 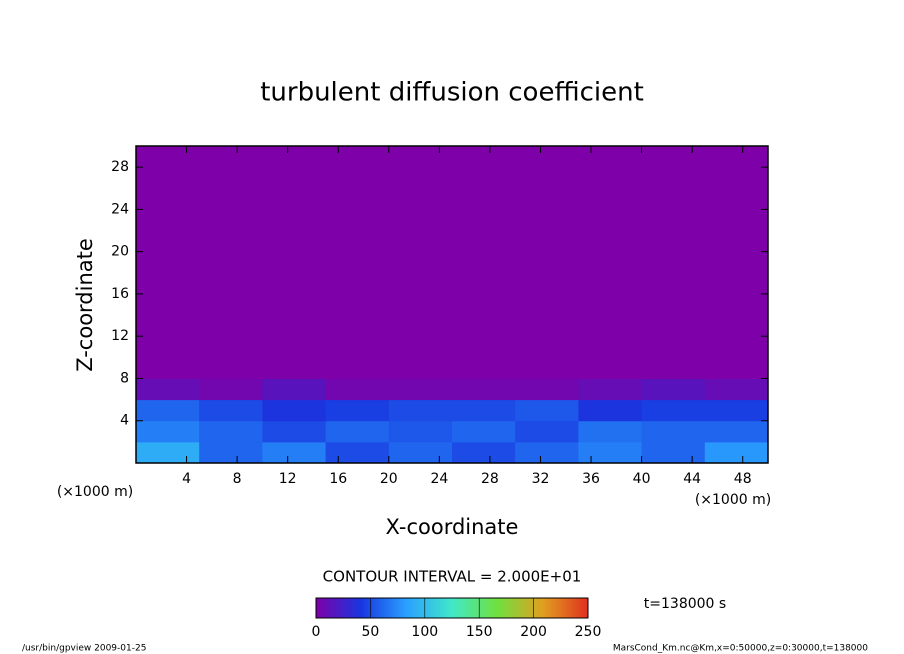 What do you see at coordinates (533, 632) in the screenshot?
I see `colorbar-tick-label: 200` at bounding box center [533, 632].